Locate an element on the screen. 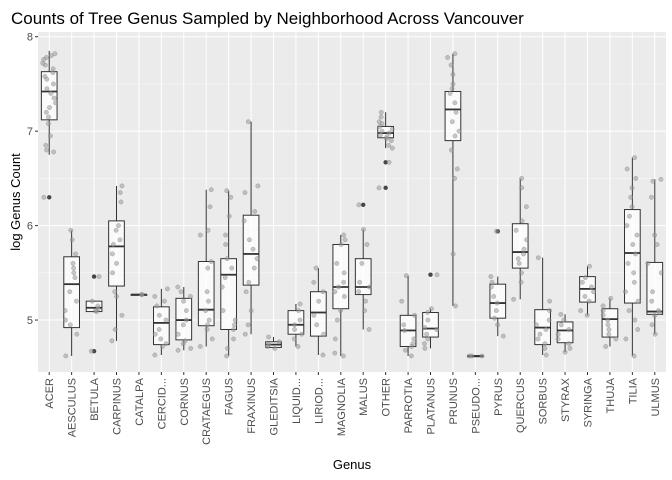 The width and height of the screenshot is (672, 480). x-tick-label: FRAXINUS is located at coordinates (252, 406).